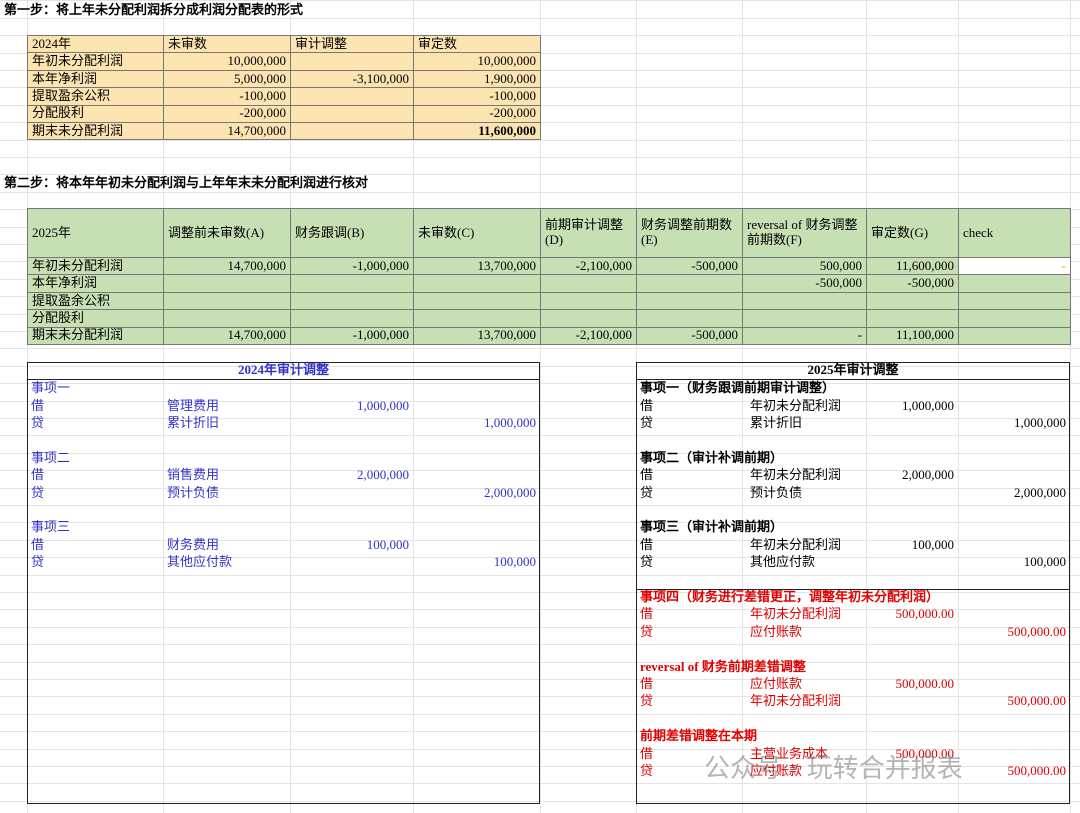 The image size is (1080, 813). What do you see at coordinates (790, 597) in the screenshot?
I see `item-heading: 事项四（财务进行差错更正，调整年初未分配利润）` at bounding box center [790, 597].